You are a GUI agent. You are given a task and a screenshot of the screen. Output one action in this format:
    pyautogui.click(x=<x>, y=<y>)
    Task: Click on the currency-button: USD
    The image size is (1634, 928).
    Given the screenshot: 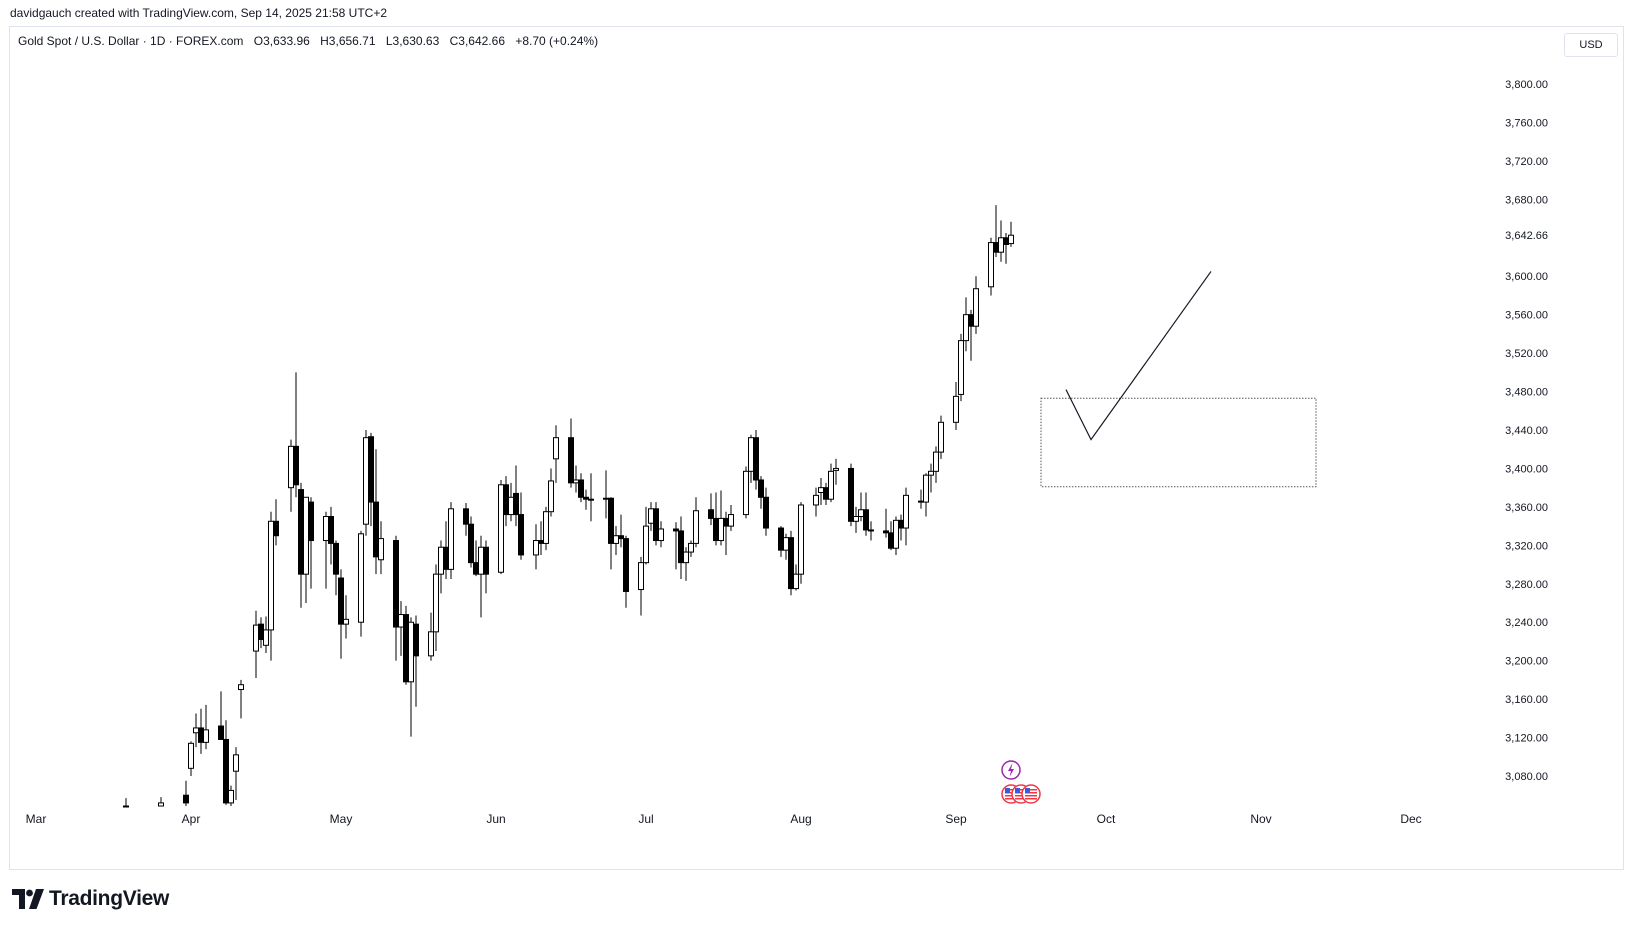 What is the action you would take?
    pyautogui.click(x=1591, y=45)
    